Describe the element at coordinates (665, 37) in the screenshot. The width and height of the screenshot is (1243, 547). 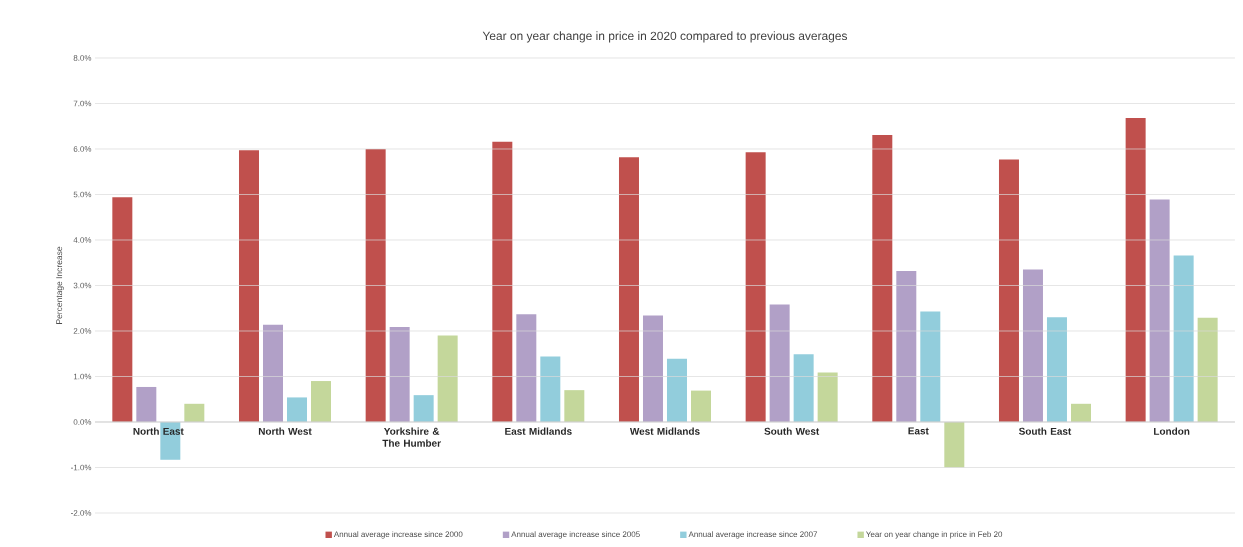
I see `chart-title: Year on year change in price in 2020 compared to previous averages` at that location.